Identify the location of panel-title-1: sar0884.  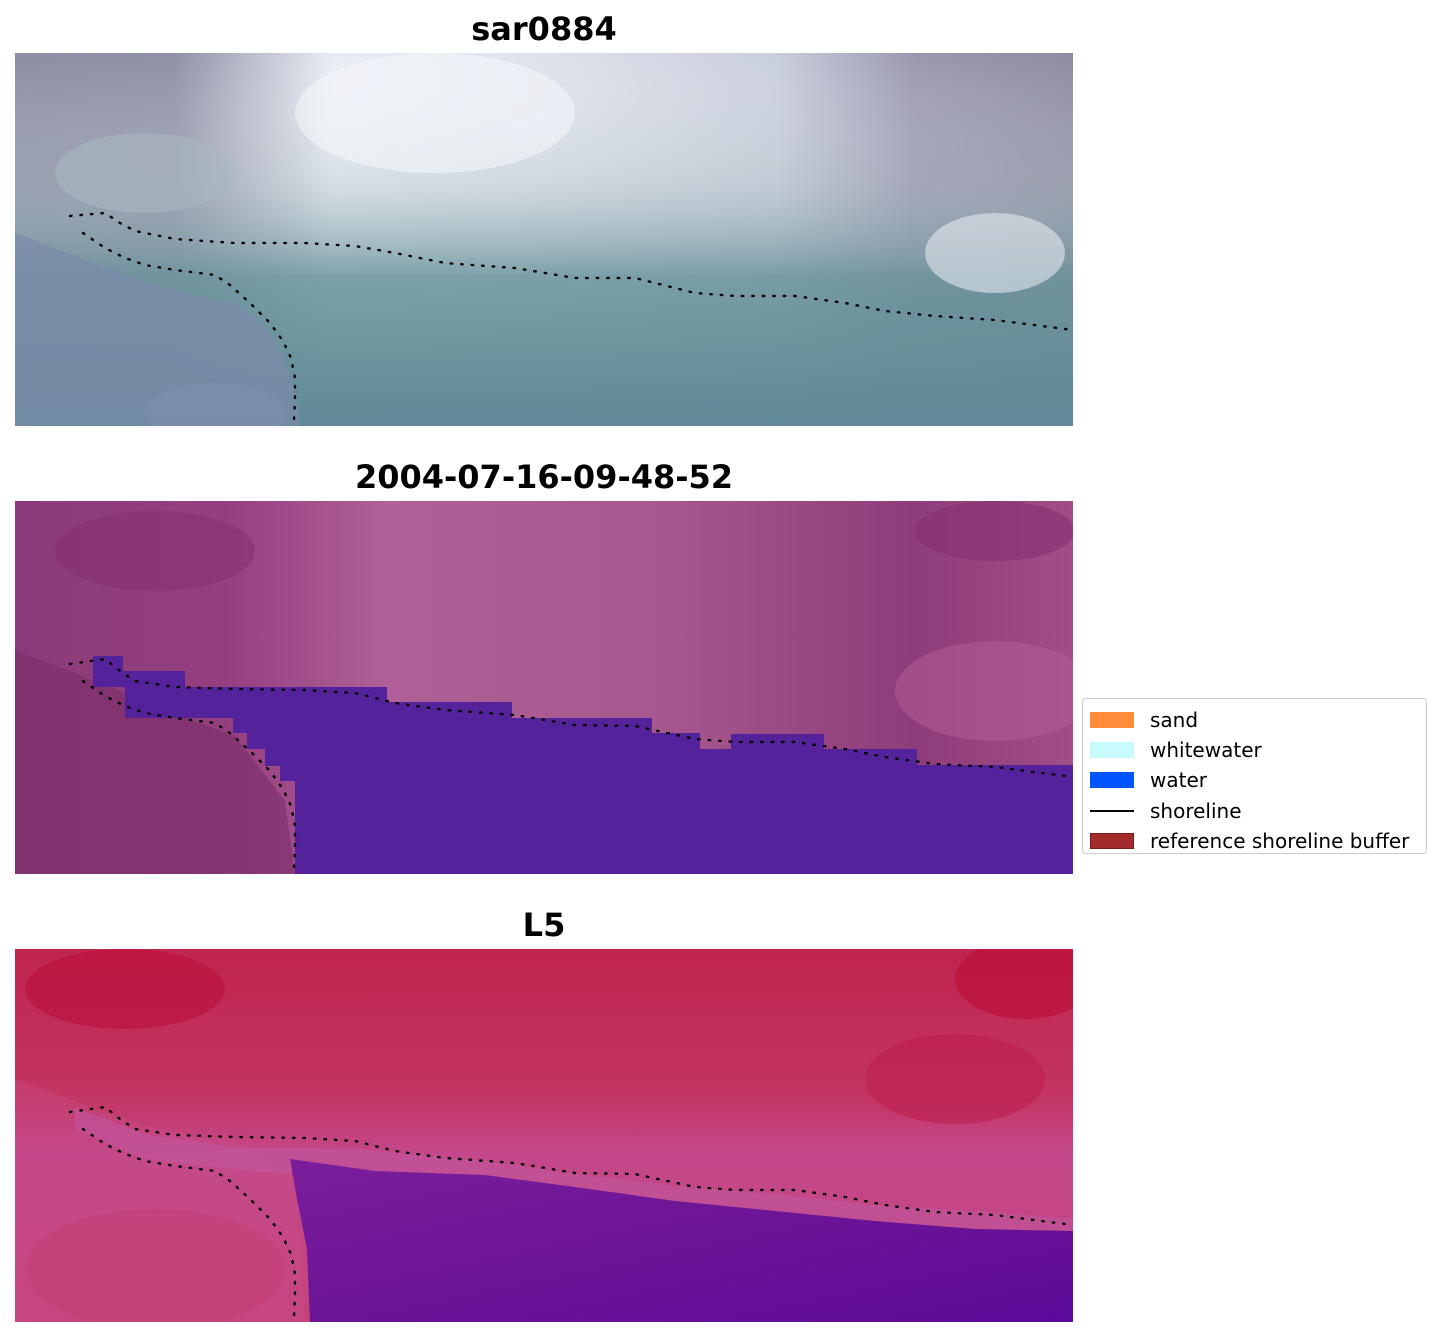
(544, 29).